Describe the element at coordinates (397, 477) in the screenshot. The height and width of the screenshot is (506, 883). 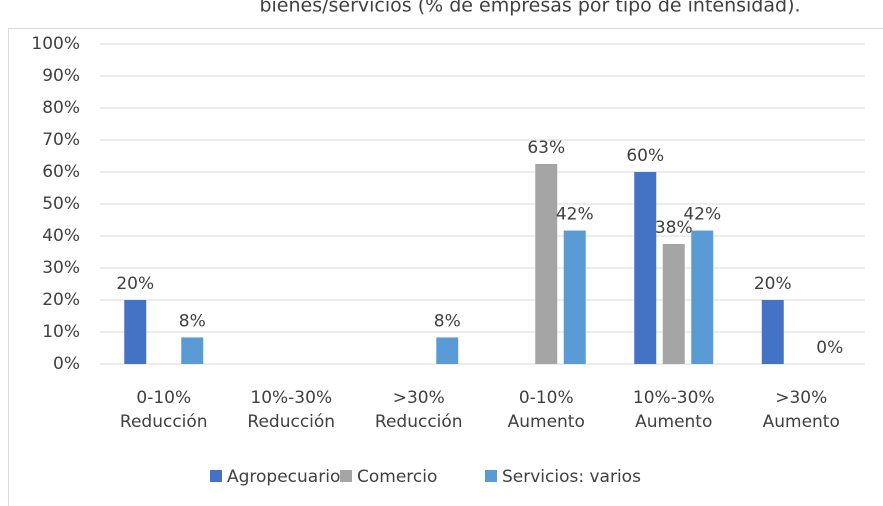
I see `legend-label: Comercio` at that location.